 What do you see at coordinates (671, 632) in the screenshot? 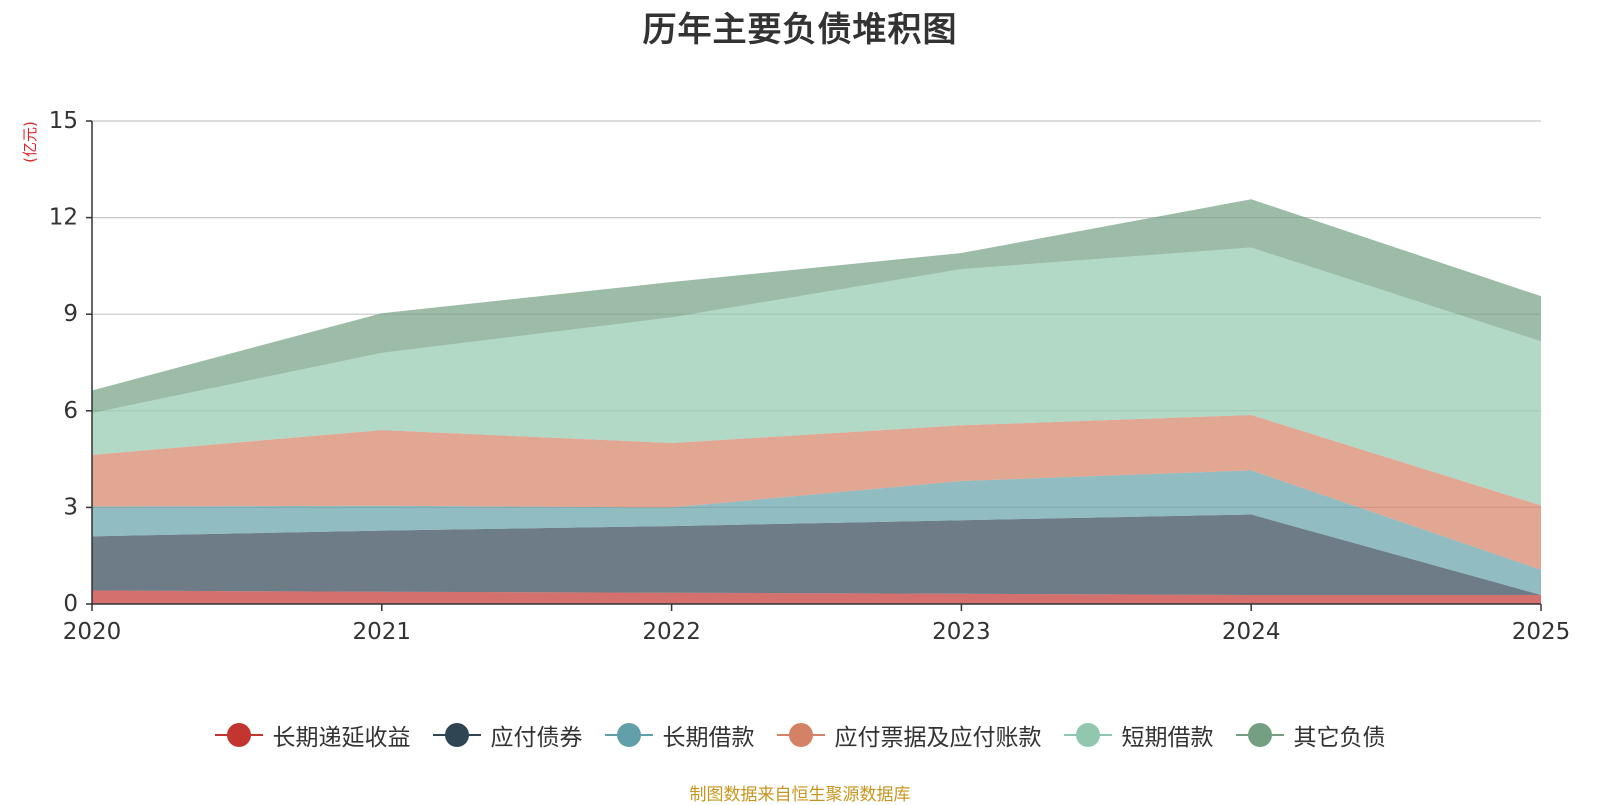
I see `x-tick-label: 2022` at bounding box center [671, 632].